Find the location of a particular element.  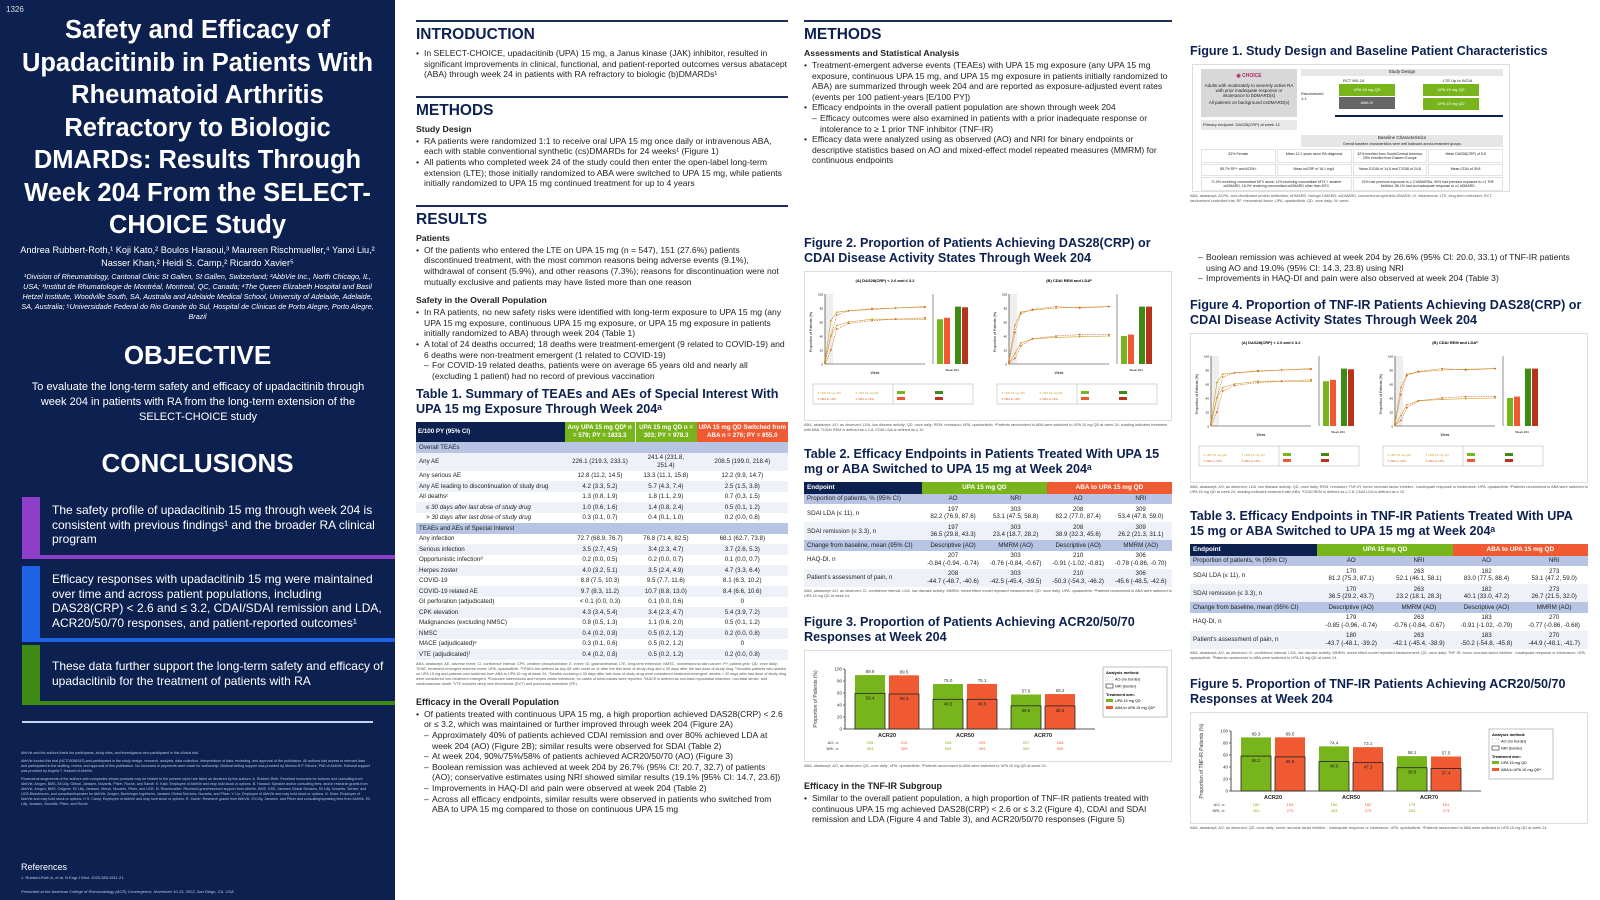

baseline-cell: Mean hsCRP of 16.1 mg/L is located at coordinates (1314, 170).